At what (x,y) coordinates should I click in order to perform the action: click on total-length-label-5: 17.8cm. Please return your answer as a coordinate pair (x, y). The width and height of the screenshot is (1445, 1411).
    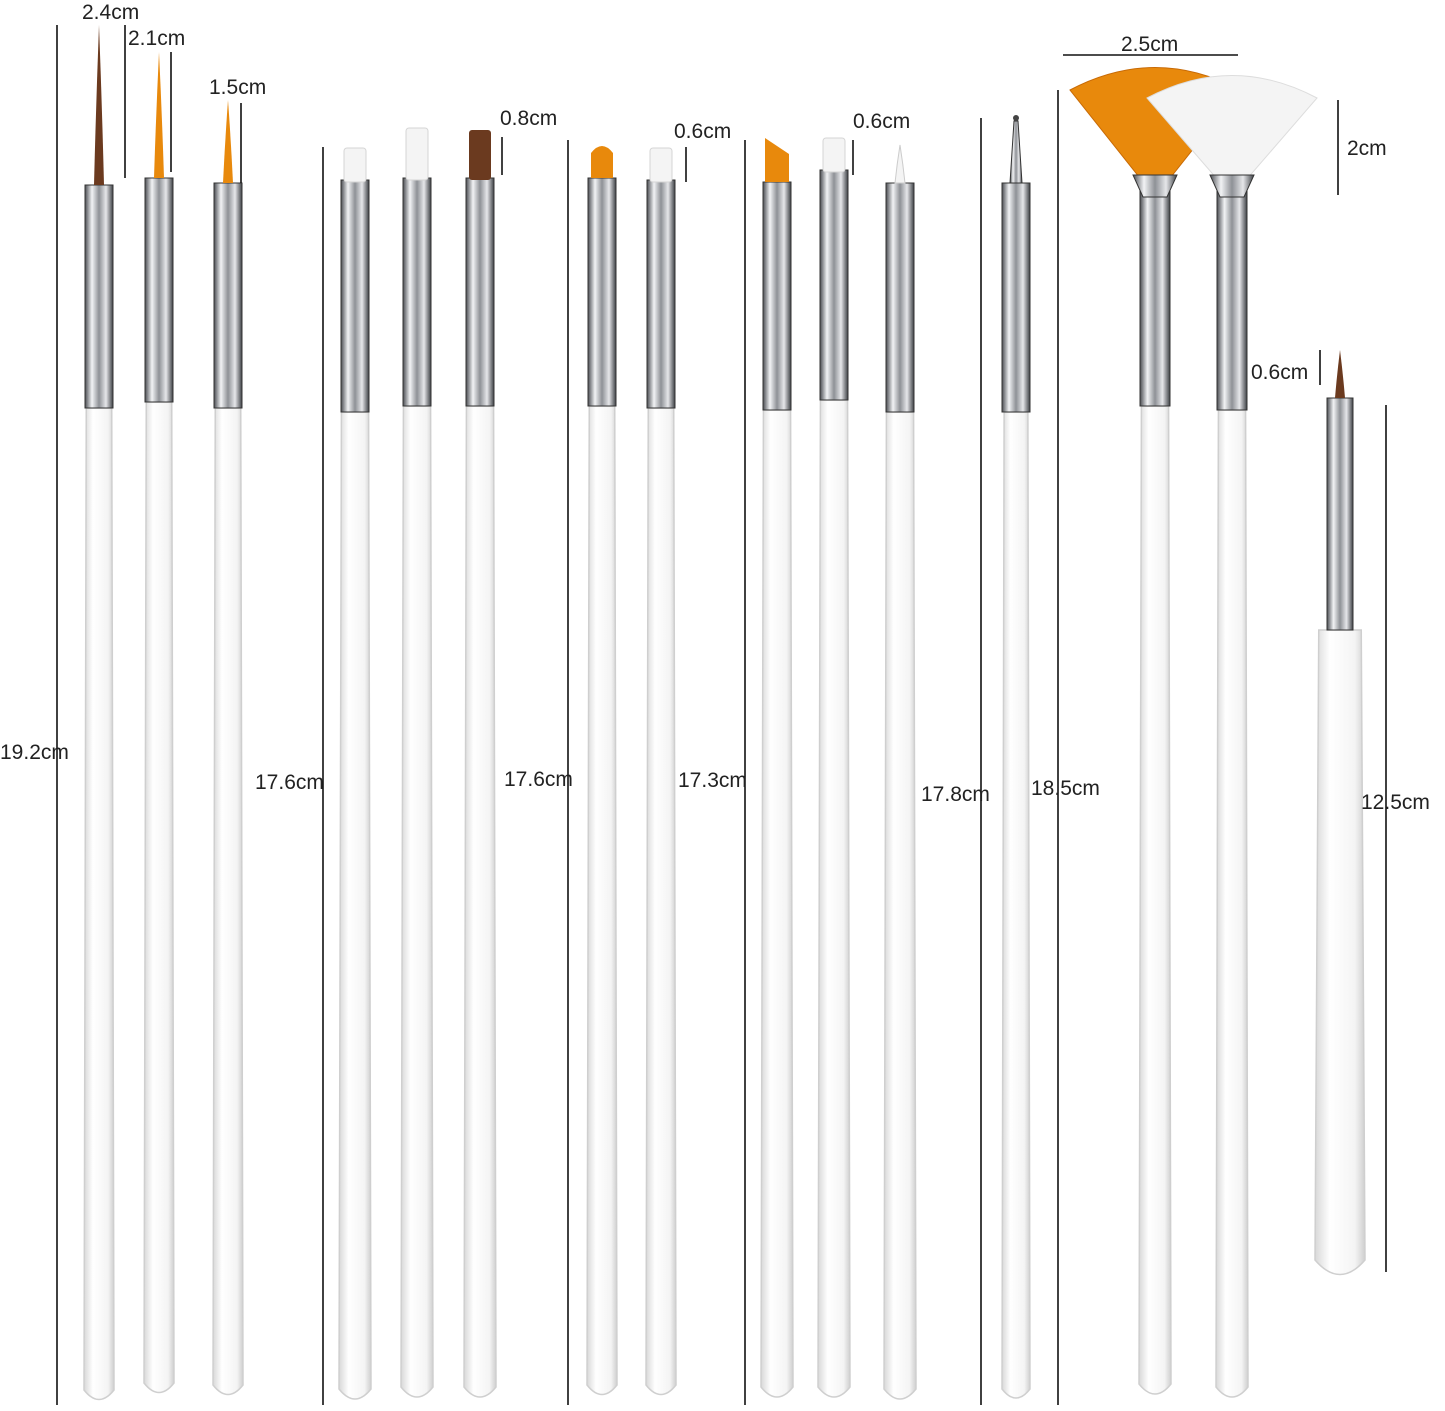
    Looking at the image, I should click on (955, 794).